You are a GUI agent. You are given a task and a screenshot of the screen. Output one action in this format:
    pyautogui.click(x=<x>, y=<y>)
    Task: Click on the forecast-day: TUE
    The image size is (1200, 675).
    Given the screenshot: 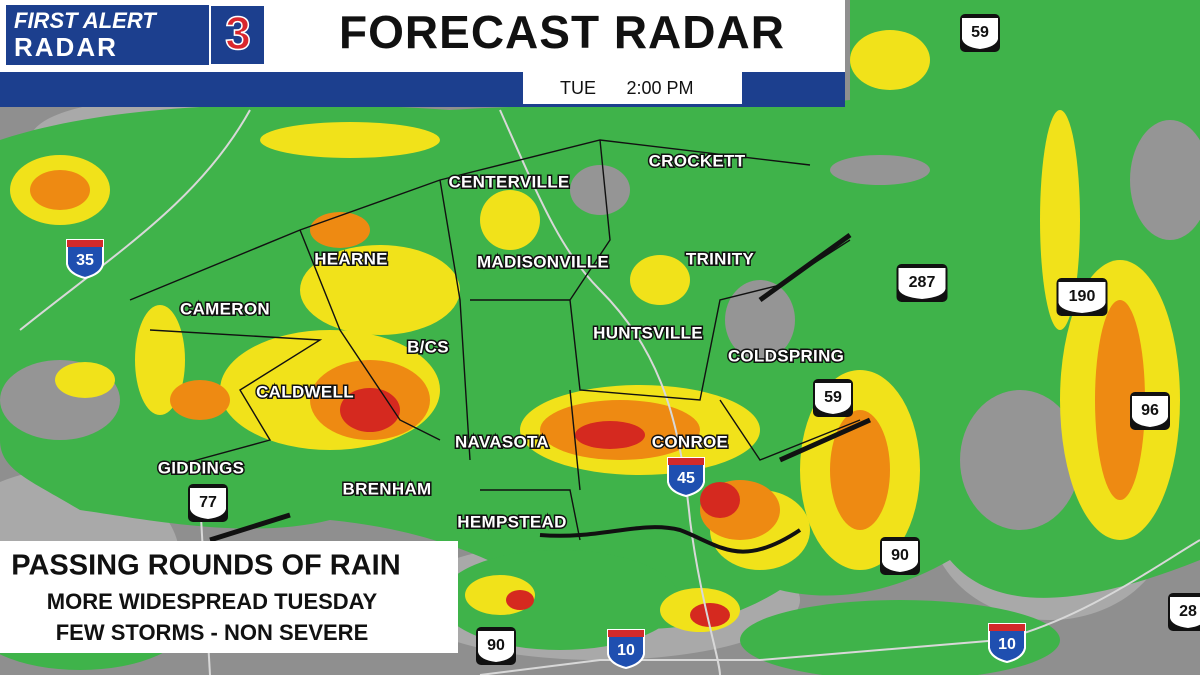 What is the action you would take?
    pyautogui.click(x=578, y=88)
    